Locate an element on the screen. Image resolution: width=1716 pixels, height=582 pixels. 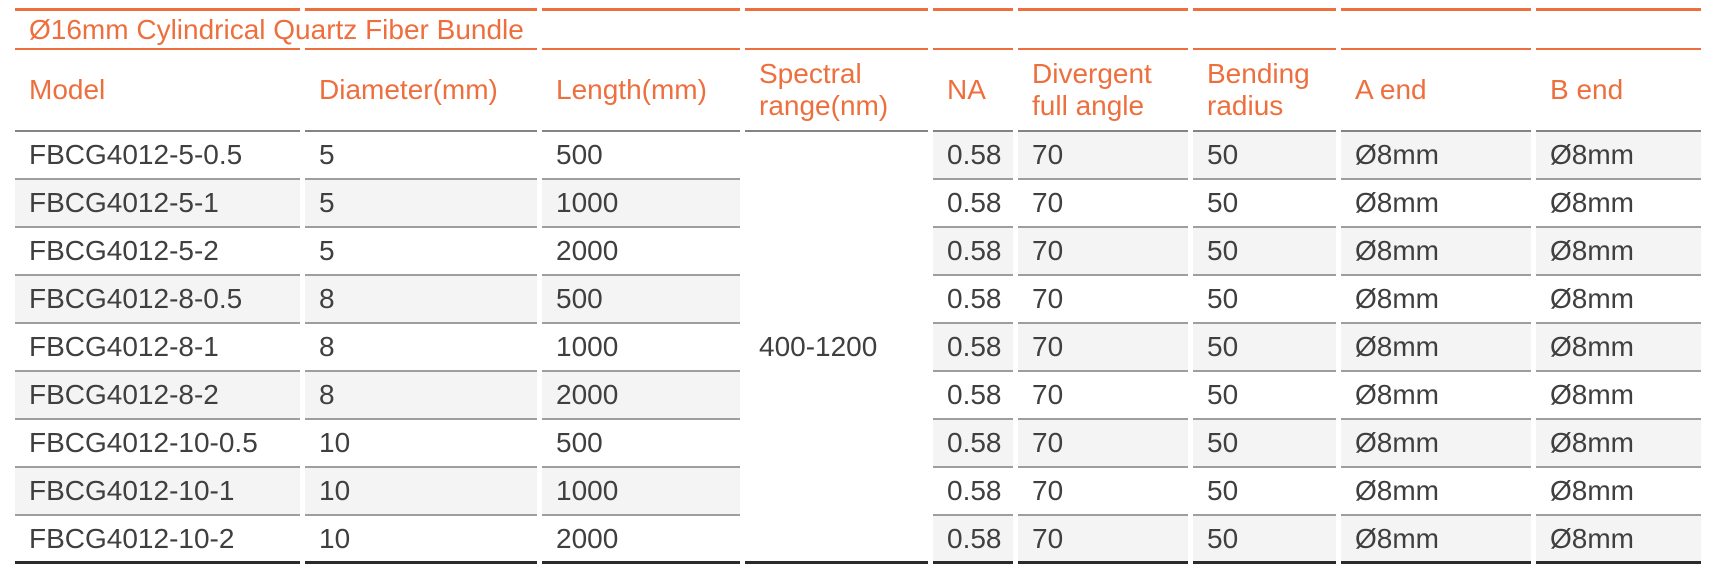
col-header-model: Model is located at coordinates (157, 91).